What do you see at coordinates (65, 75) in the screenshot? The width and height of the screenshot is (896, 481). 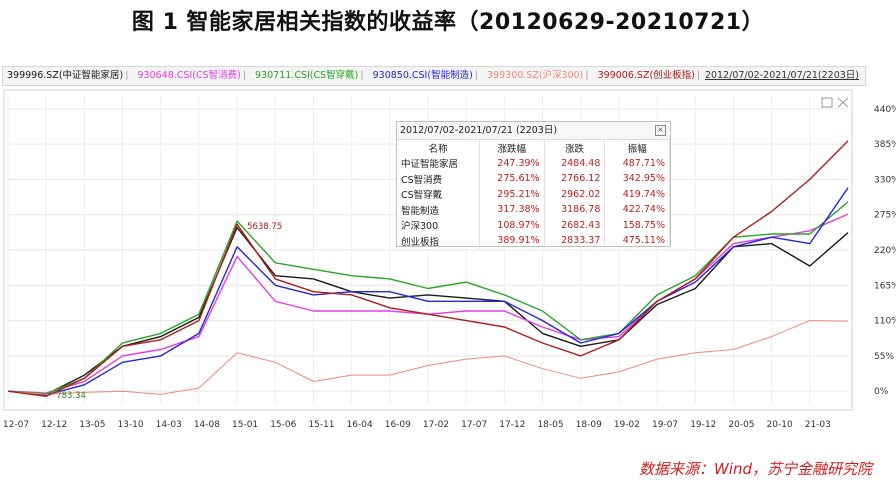 I see `legend-item-smarthome: 399996.SZ(中证智能家居)` at bounding box center [65, 75].